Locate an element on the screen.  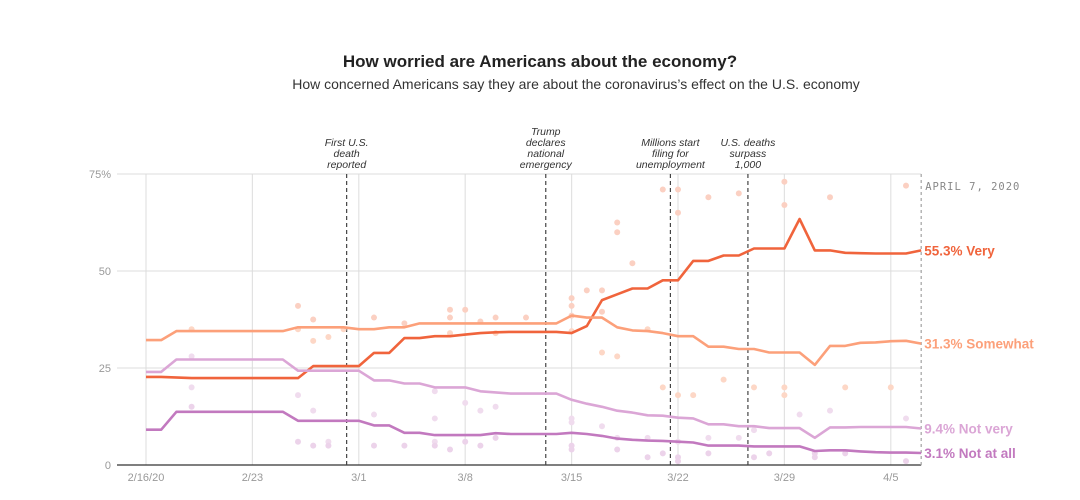
x-tick-label: 2/16/20 is located at coordinates (146, 478).